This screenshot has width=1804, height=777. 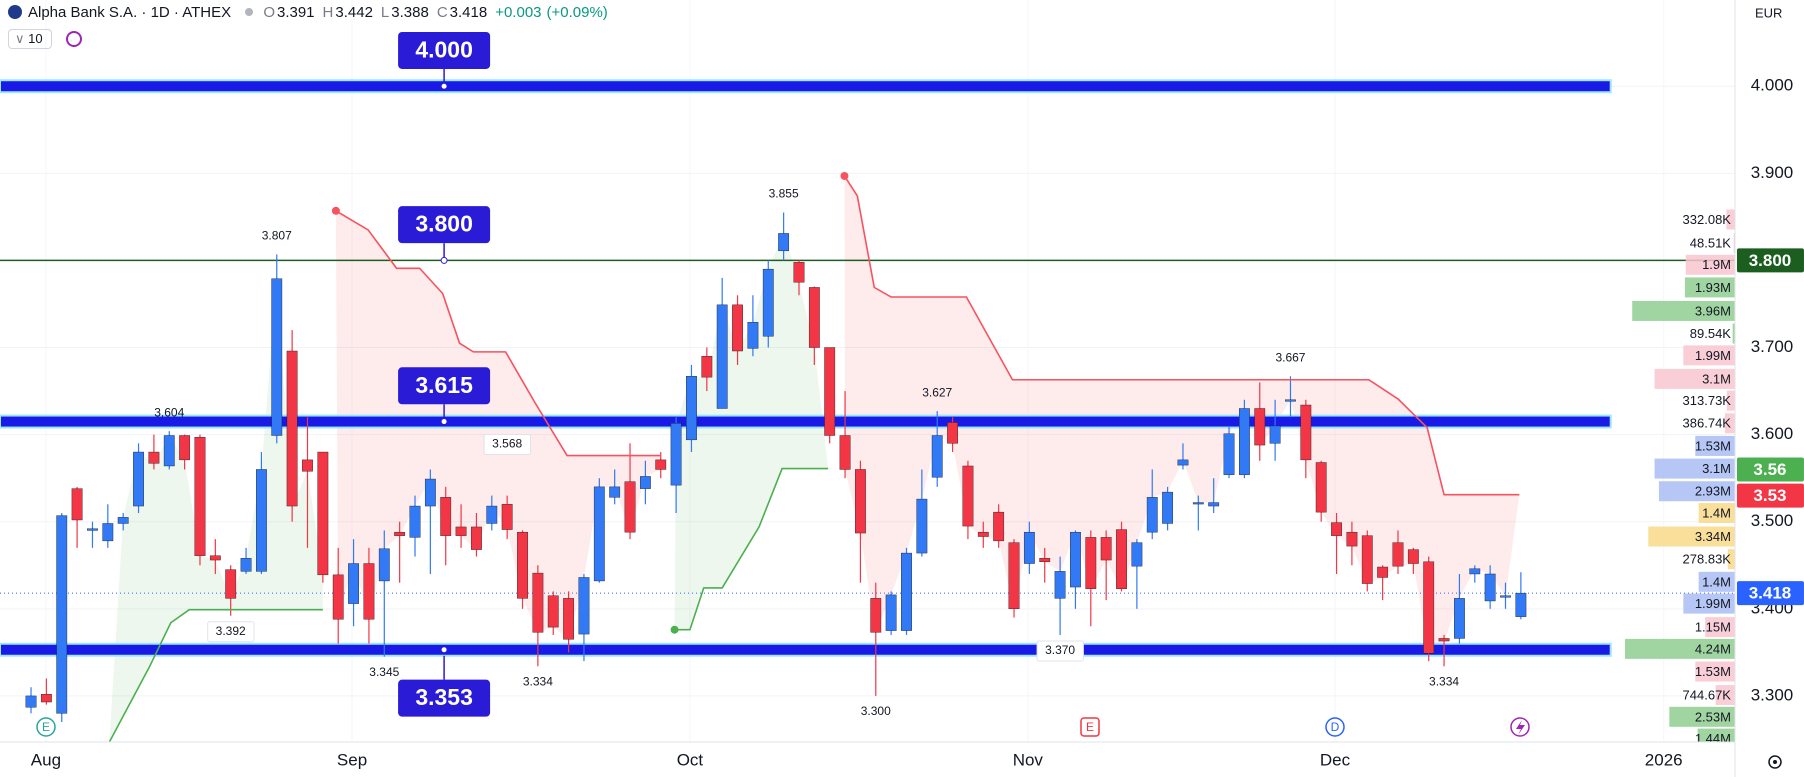 What do you see at coordinates (1769, 495) in the screenshot?
I see `price-badge-label: 3.53` at bounding box center [1769, 495].